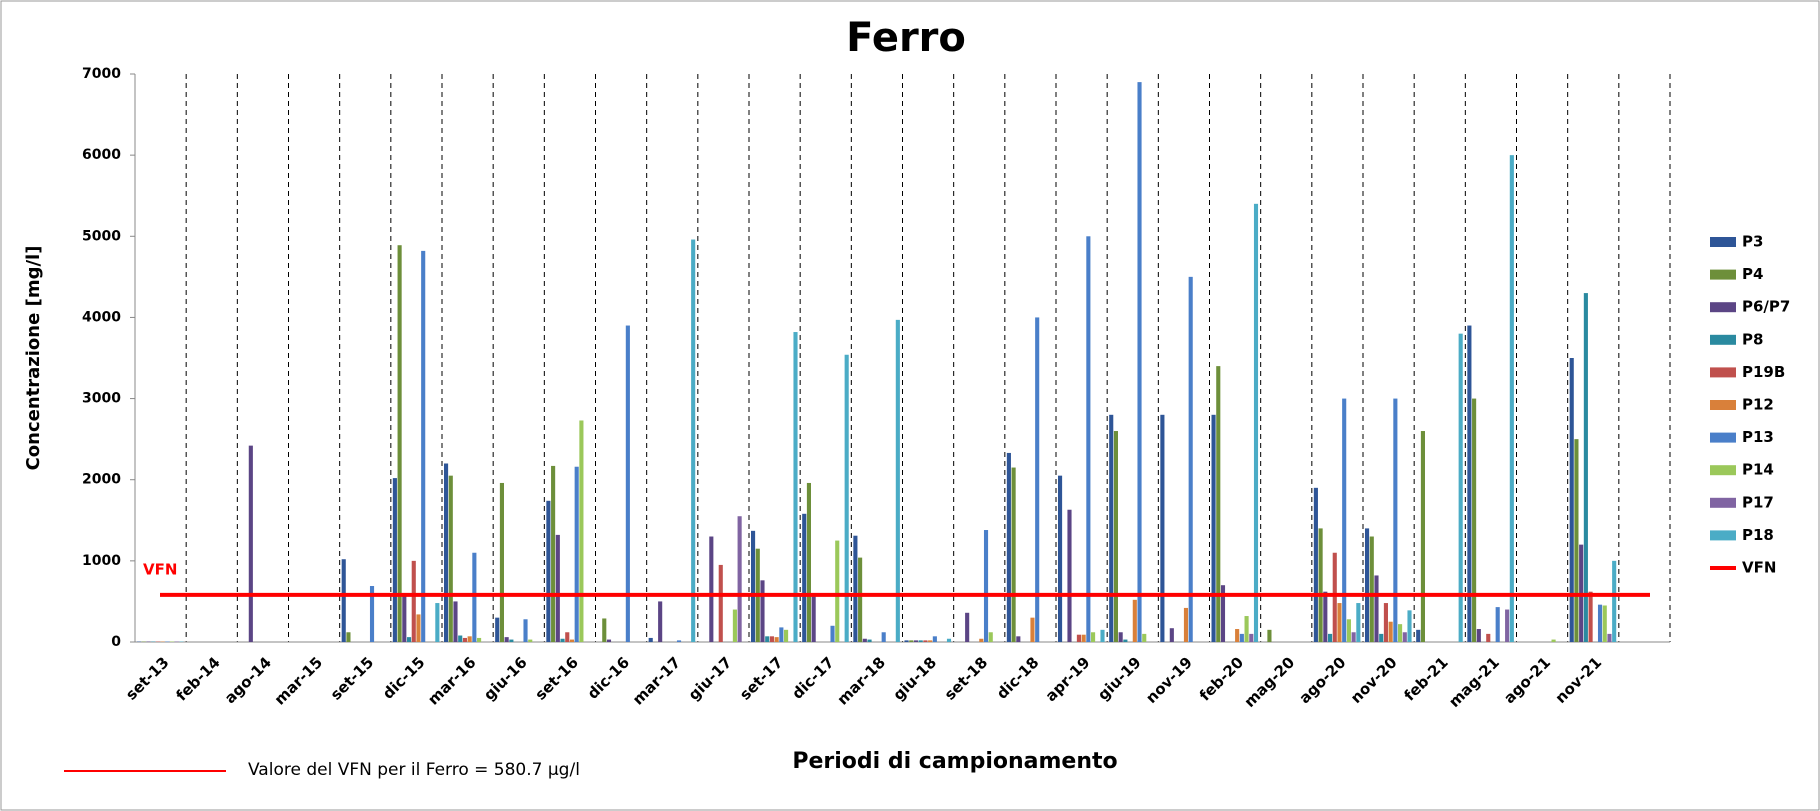 The height and width of the screenshot is (811, 1820). Describe the element at coordinates (1759, 568) in the screenshot. I see `legend-label: VFN` at that location.